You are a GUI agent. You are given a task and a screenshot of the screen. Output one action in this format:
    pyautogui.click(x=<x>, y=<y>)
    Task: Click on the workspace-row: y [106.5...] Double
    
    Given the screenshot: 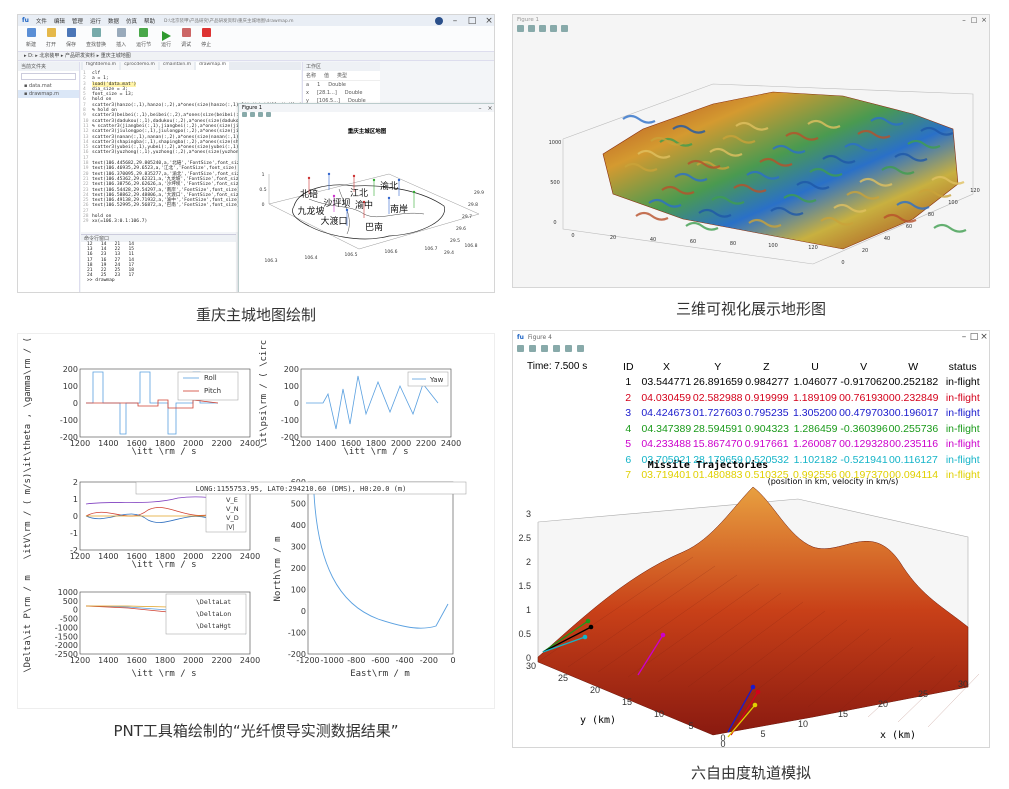 What is the action you would take?
    pyautogui.click(x=336, y=101)
    